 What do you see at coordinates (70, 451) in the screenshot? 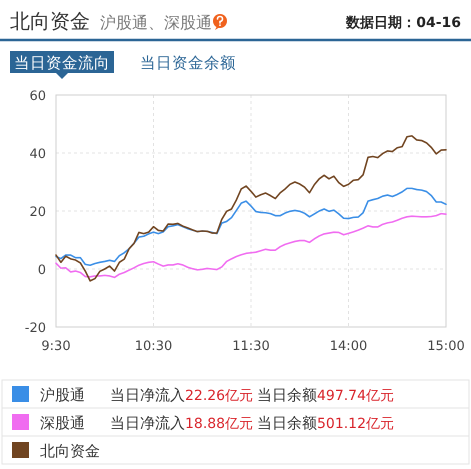
I see `legend-label: 北向资金` at bounding box center [70, 451].